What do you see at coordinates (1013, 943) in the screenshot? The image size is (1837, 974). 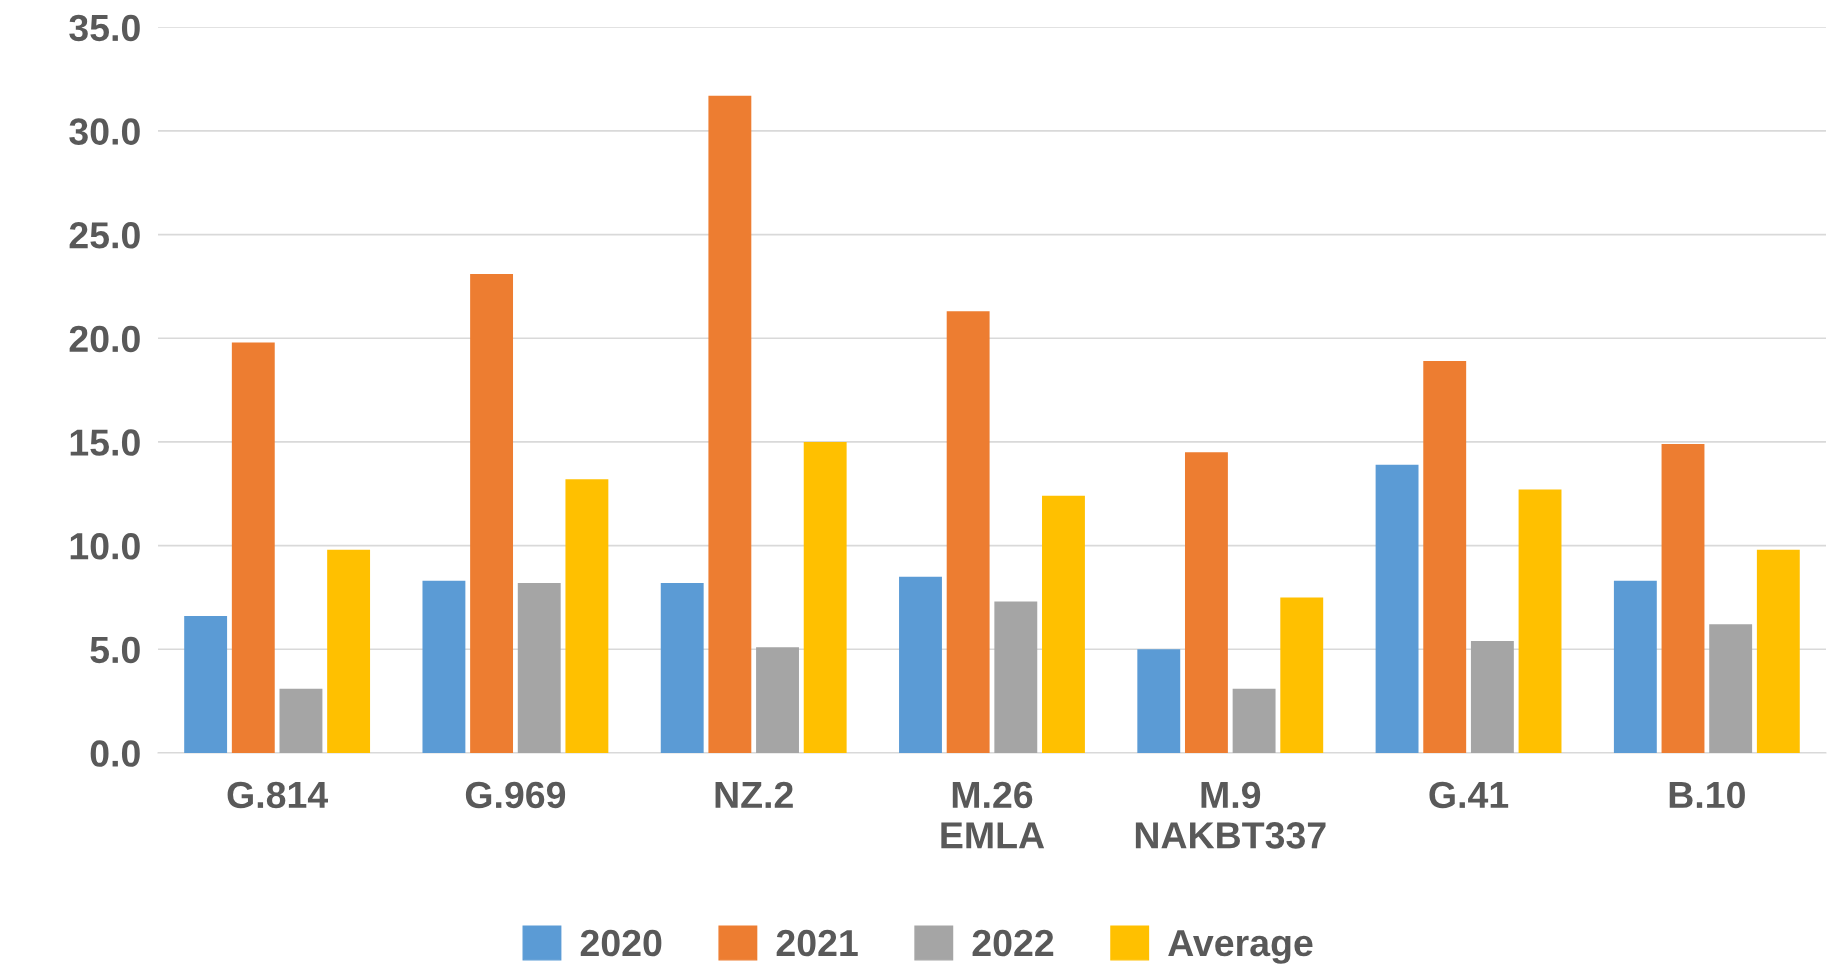 I see `legend-label: 2022` at bounding box center [1013, 943].